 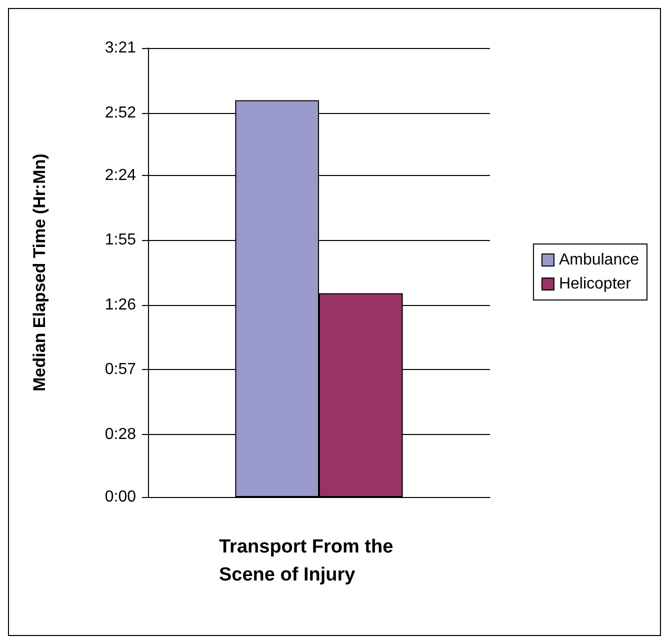 What do you see at coordinates (599, 260) in the screenshot?
I see `legend-label: Ambulance` at bounding box center [599, 260].